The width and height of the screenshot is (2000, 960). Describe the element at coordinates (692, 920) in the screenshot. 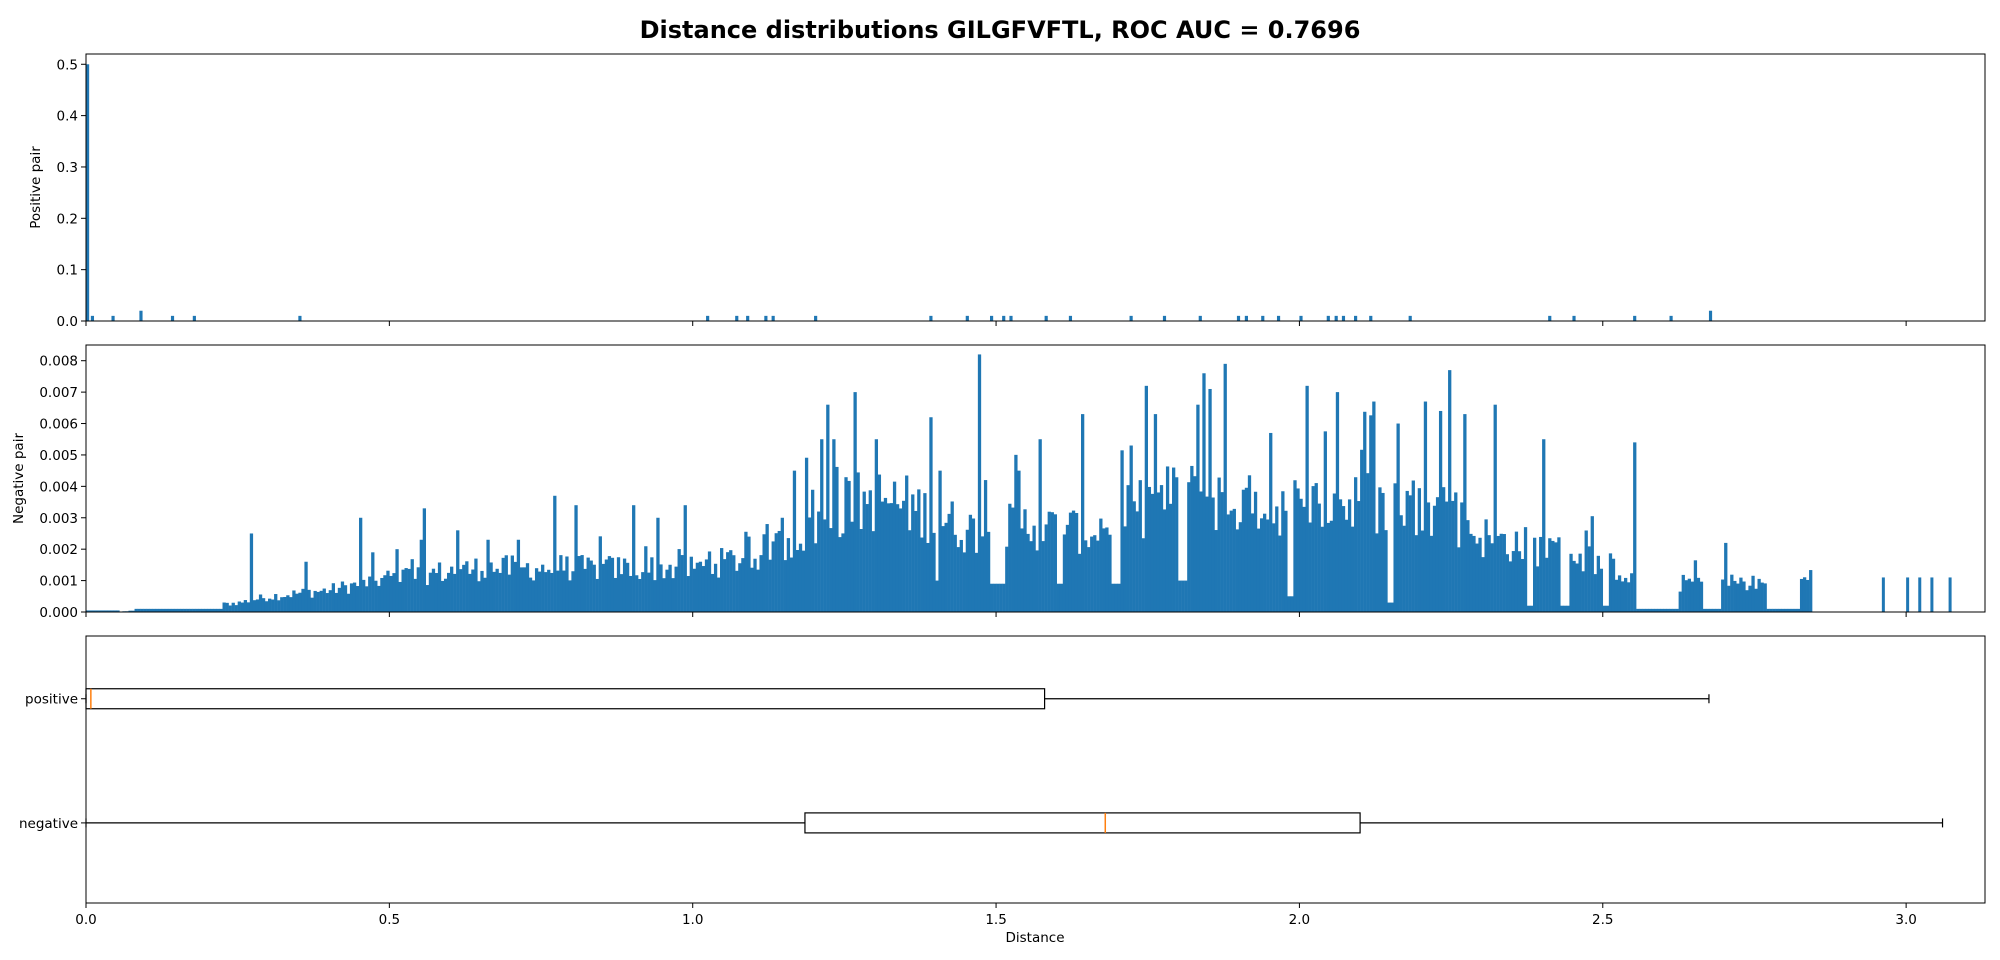

I see `x-tick-label: 1.0` at that location.